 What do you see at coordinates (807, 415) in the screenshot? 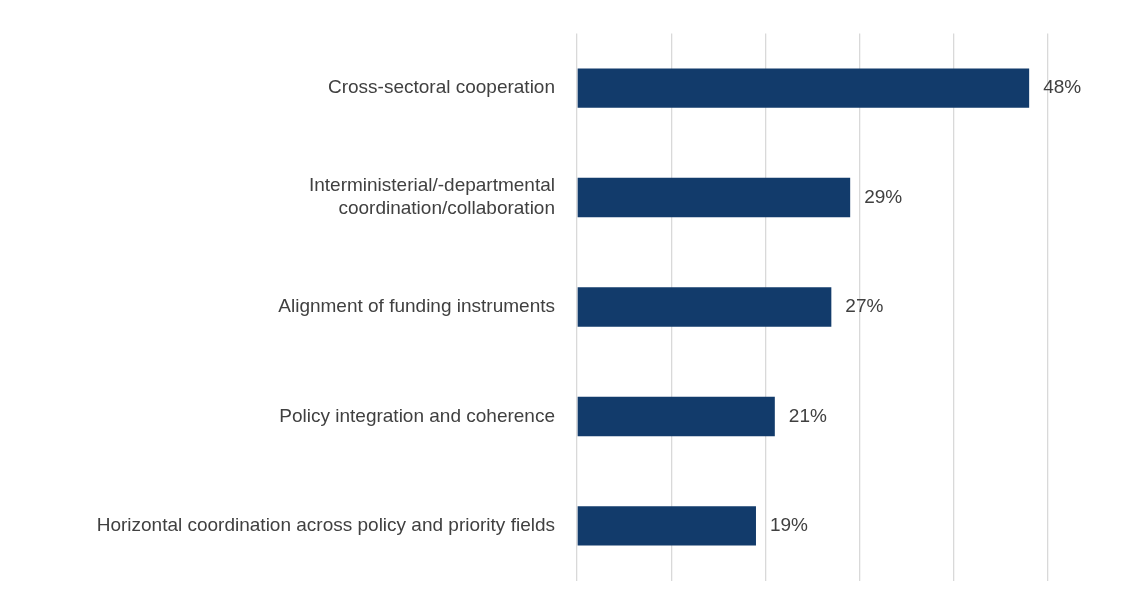
I see `data-label: 21%` at bounding box center [807, 415].